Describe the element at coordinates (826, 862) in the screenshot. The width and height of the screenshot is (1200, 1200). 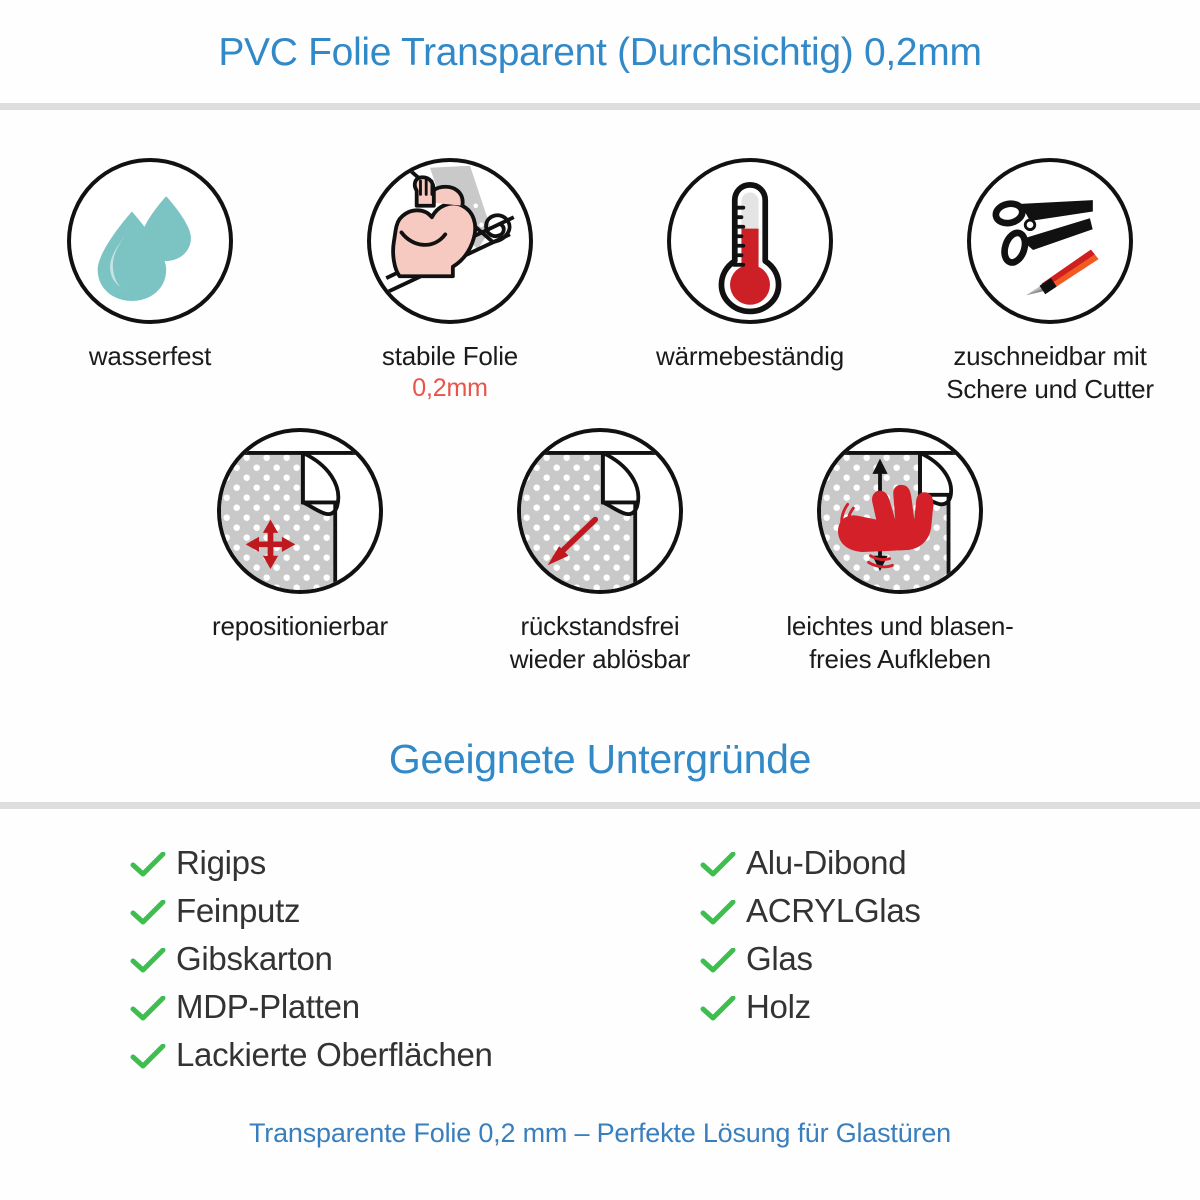
I see `list-item-label: Alu-Dibond` at that location.